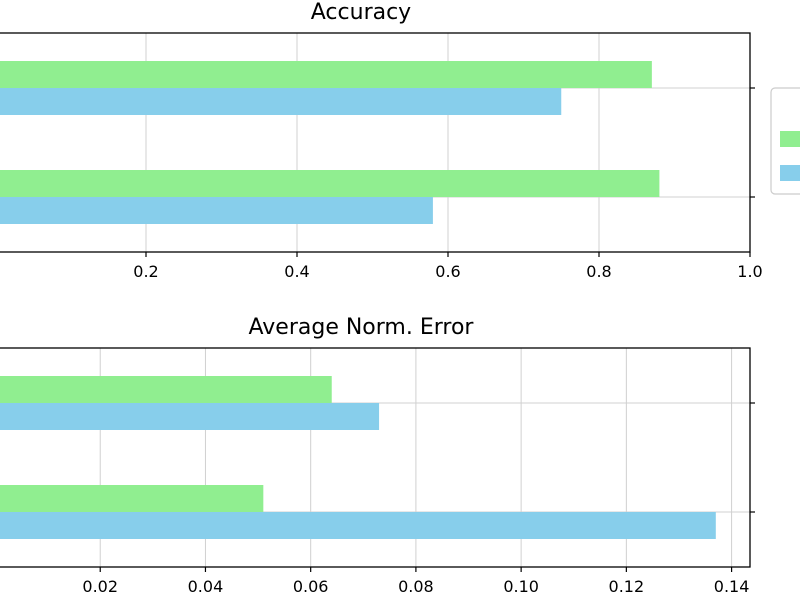 Image resolution: width=800 pixels, height=600 pixels. I want to click on average-norm-error-x-tick-label: 0.08, so click(416, 586).